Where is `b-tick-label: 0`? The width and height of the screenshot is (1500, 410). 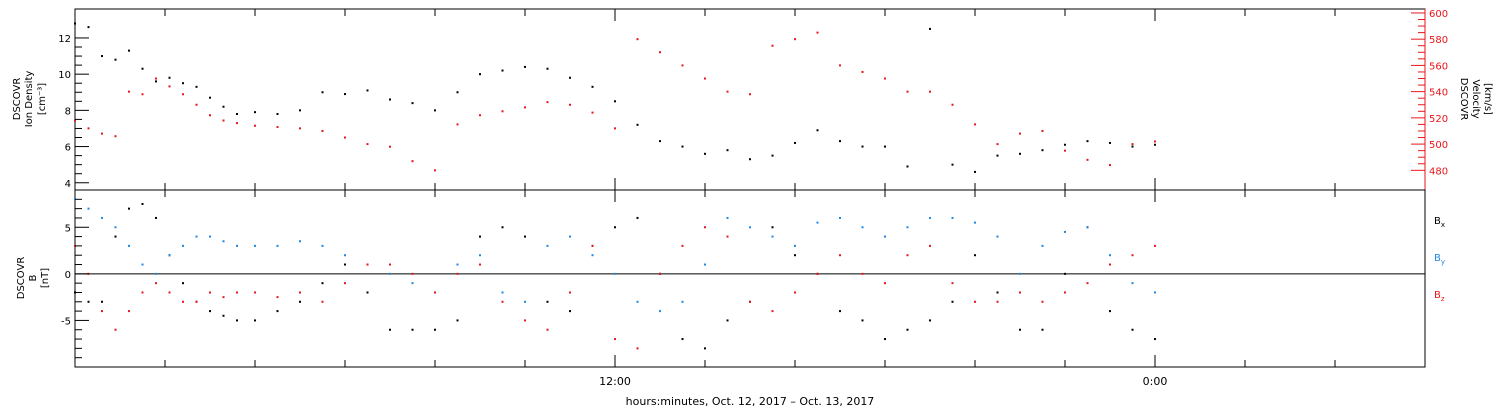
b-tick-label: 0 is located at coordinates (68, 275).